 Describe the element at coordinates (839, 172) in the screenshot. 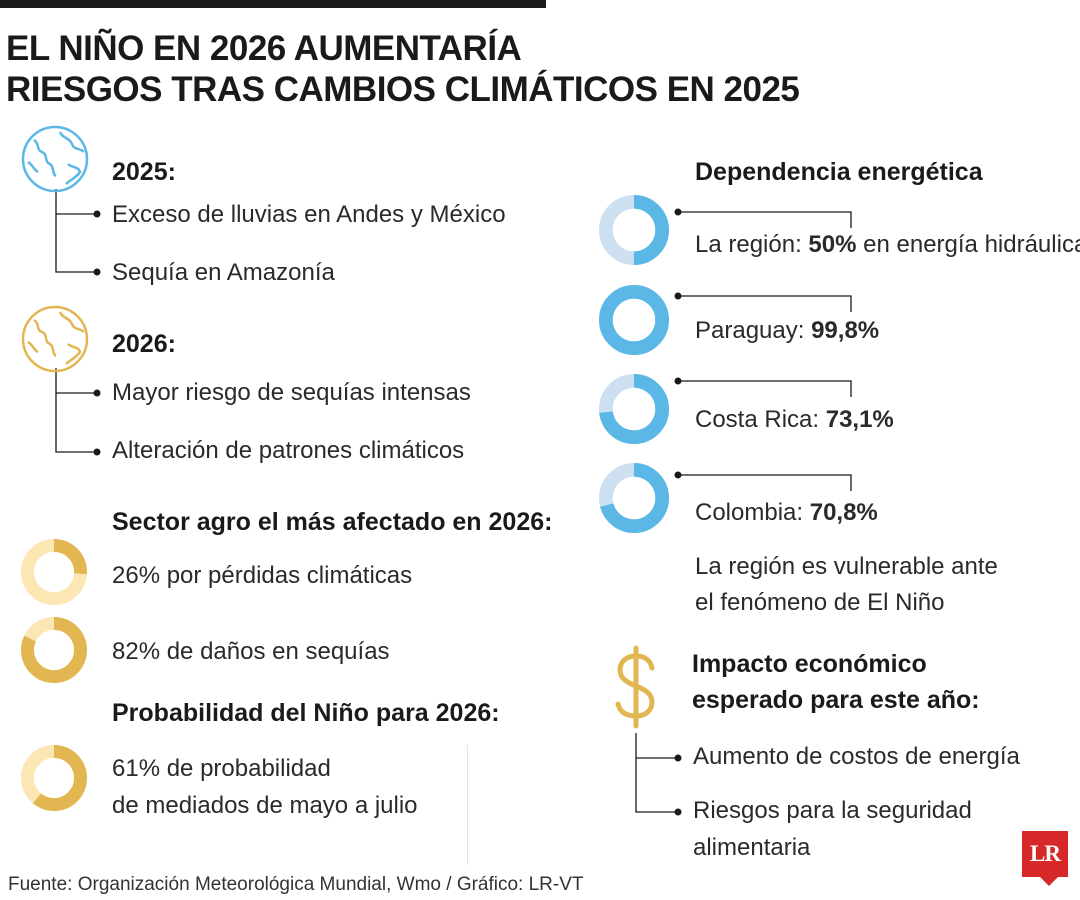

I see `heading-dependencia: Dependencia energética` at that location.